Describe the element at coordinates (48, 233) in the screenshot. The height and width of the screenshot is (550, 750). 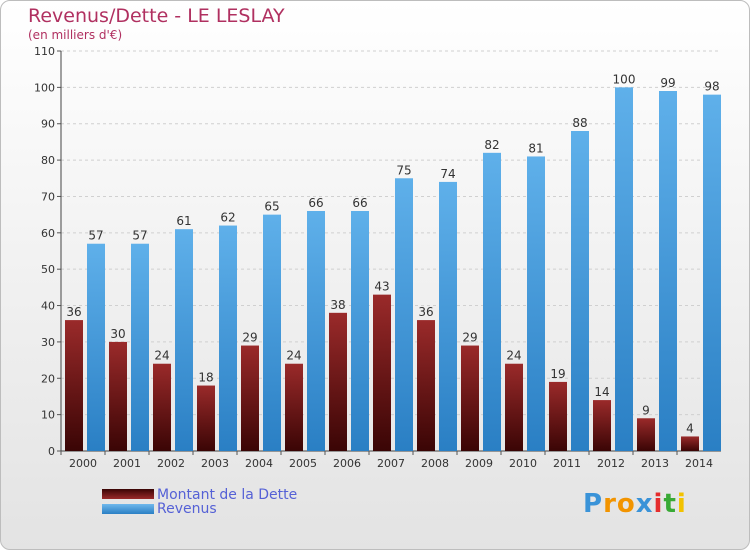
I see `y-tick-label: 60` at that location.